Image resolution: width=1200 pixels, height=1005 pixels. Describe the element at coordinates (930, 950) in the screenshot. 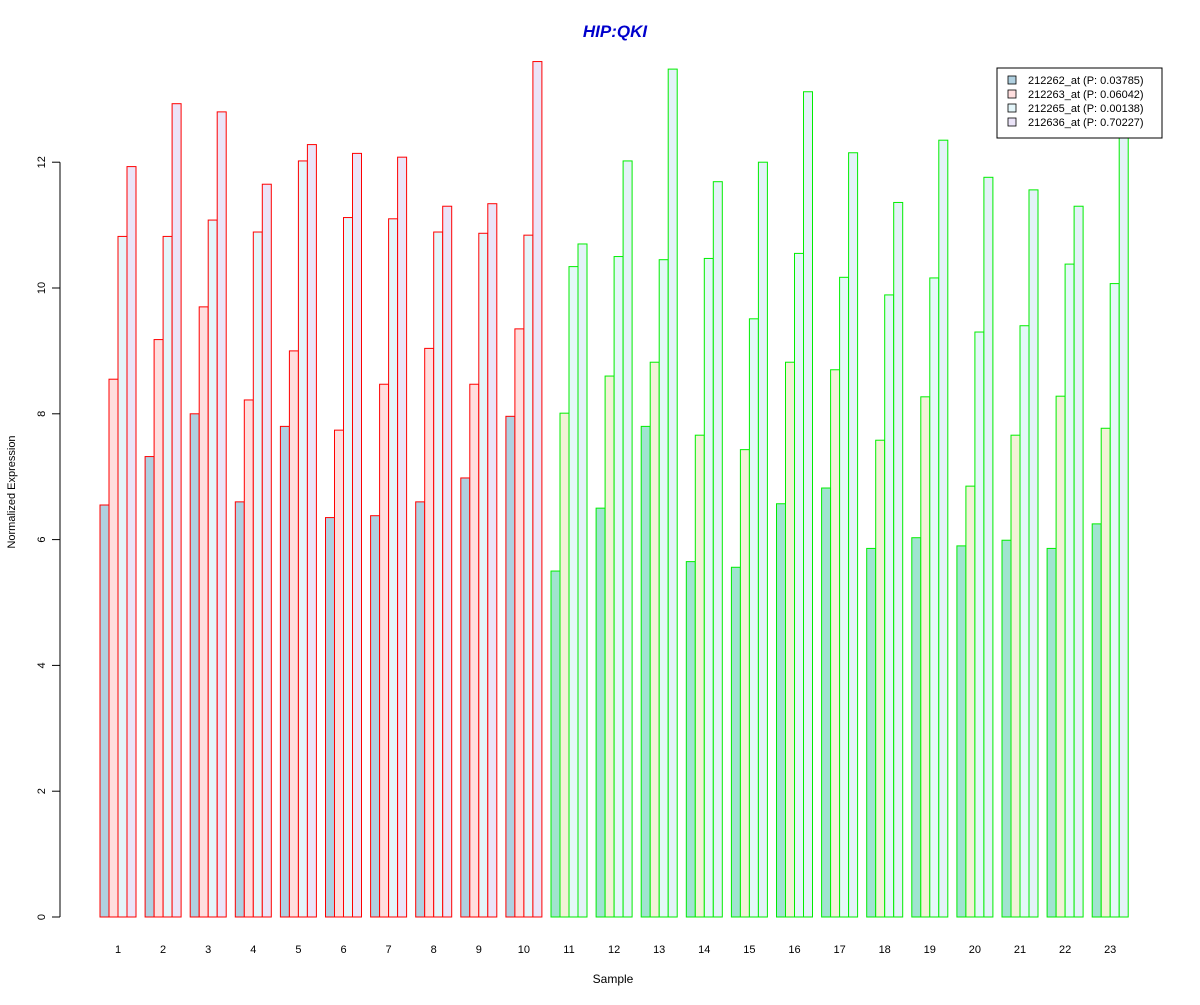

I see `x-tick-label: 19` at that location.